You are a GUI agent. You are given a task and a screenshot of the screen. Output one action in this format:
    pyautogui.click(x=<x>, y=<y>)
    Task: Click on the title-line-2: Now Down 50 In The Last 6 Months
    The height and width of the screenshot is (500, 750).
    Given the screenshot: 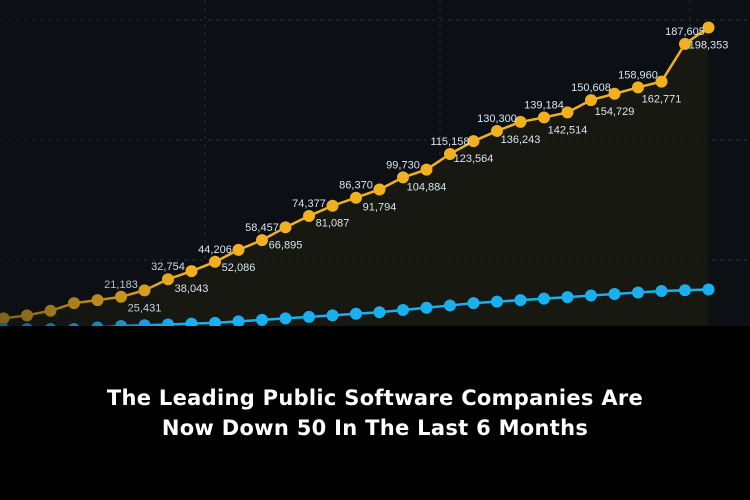 What is the action you would take?
    pyautogui.click(x=375, y=428)
    